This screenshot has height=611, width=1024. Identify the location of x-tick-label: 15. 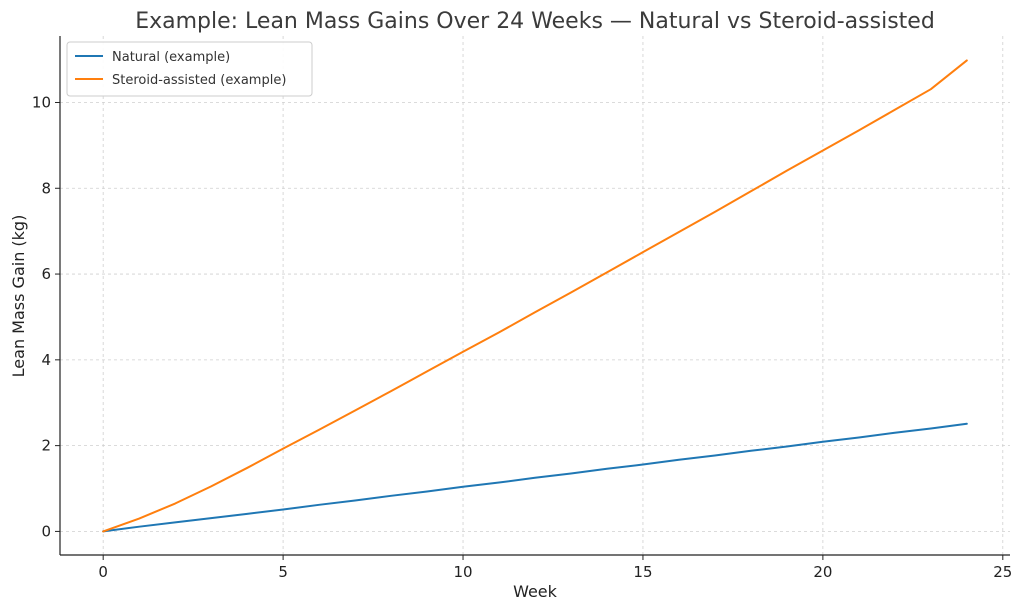
(642, 572).